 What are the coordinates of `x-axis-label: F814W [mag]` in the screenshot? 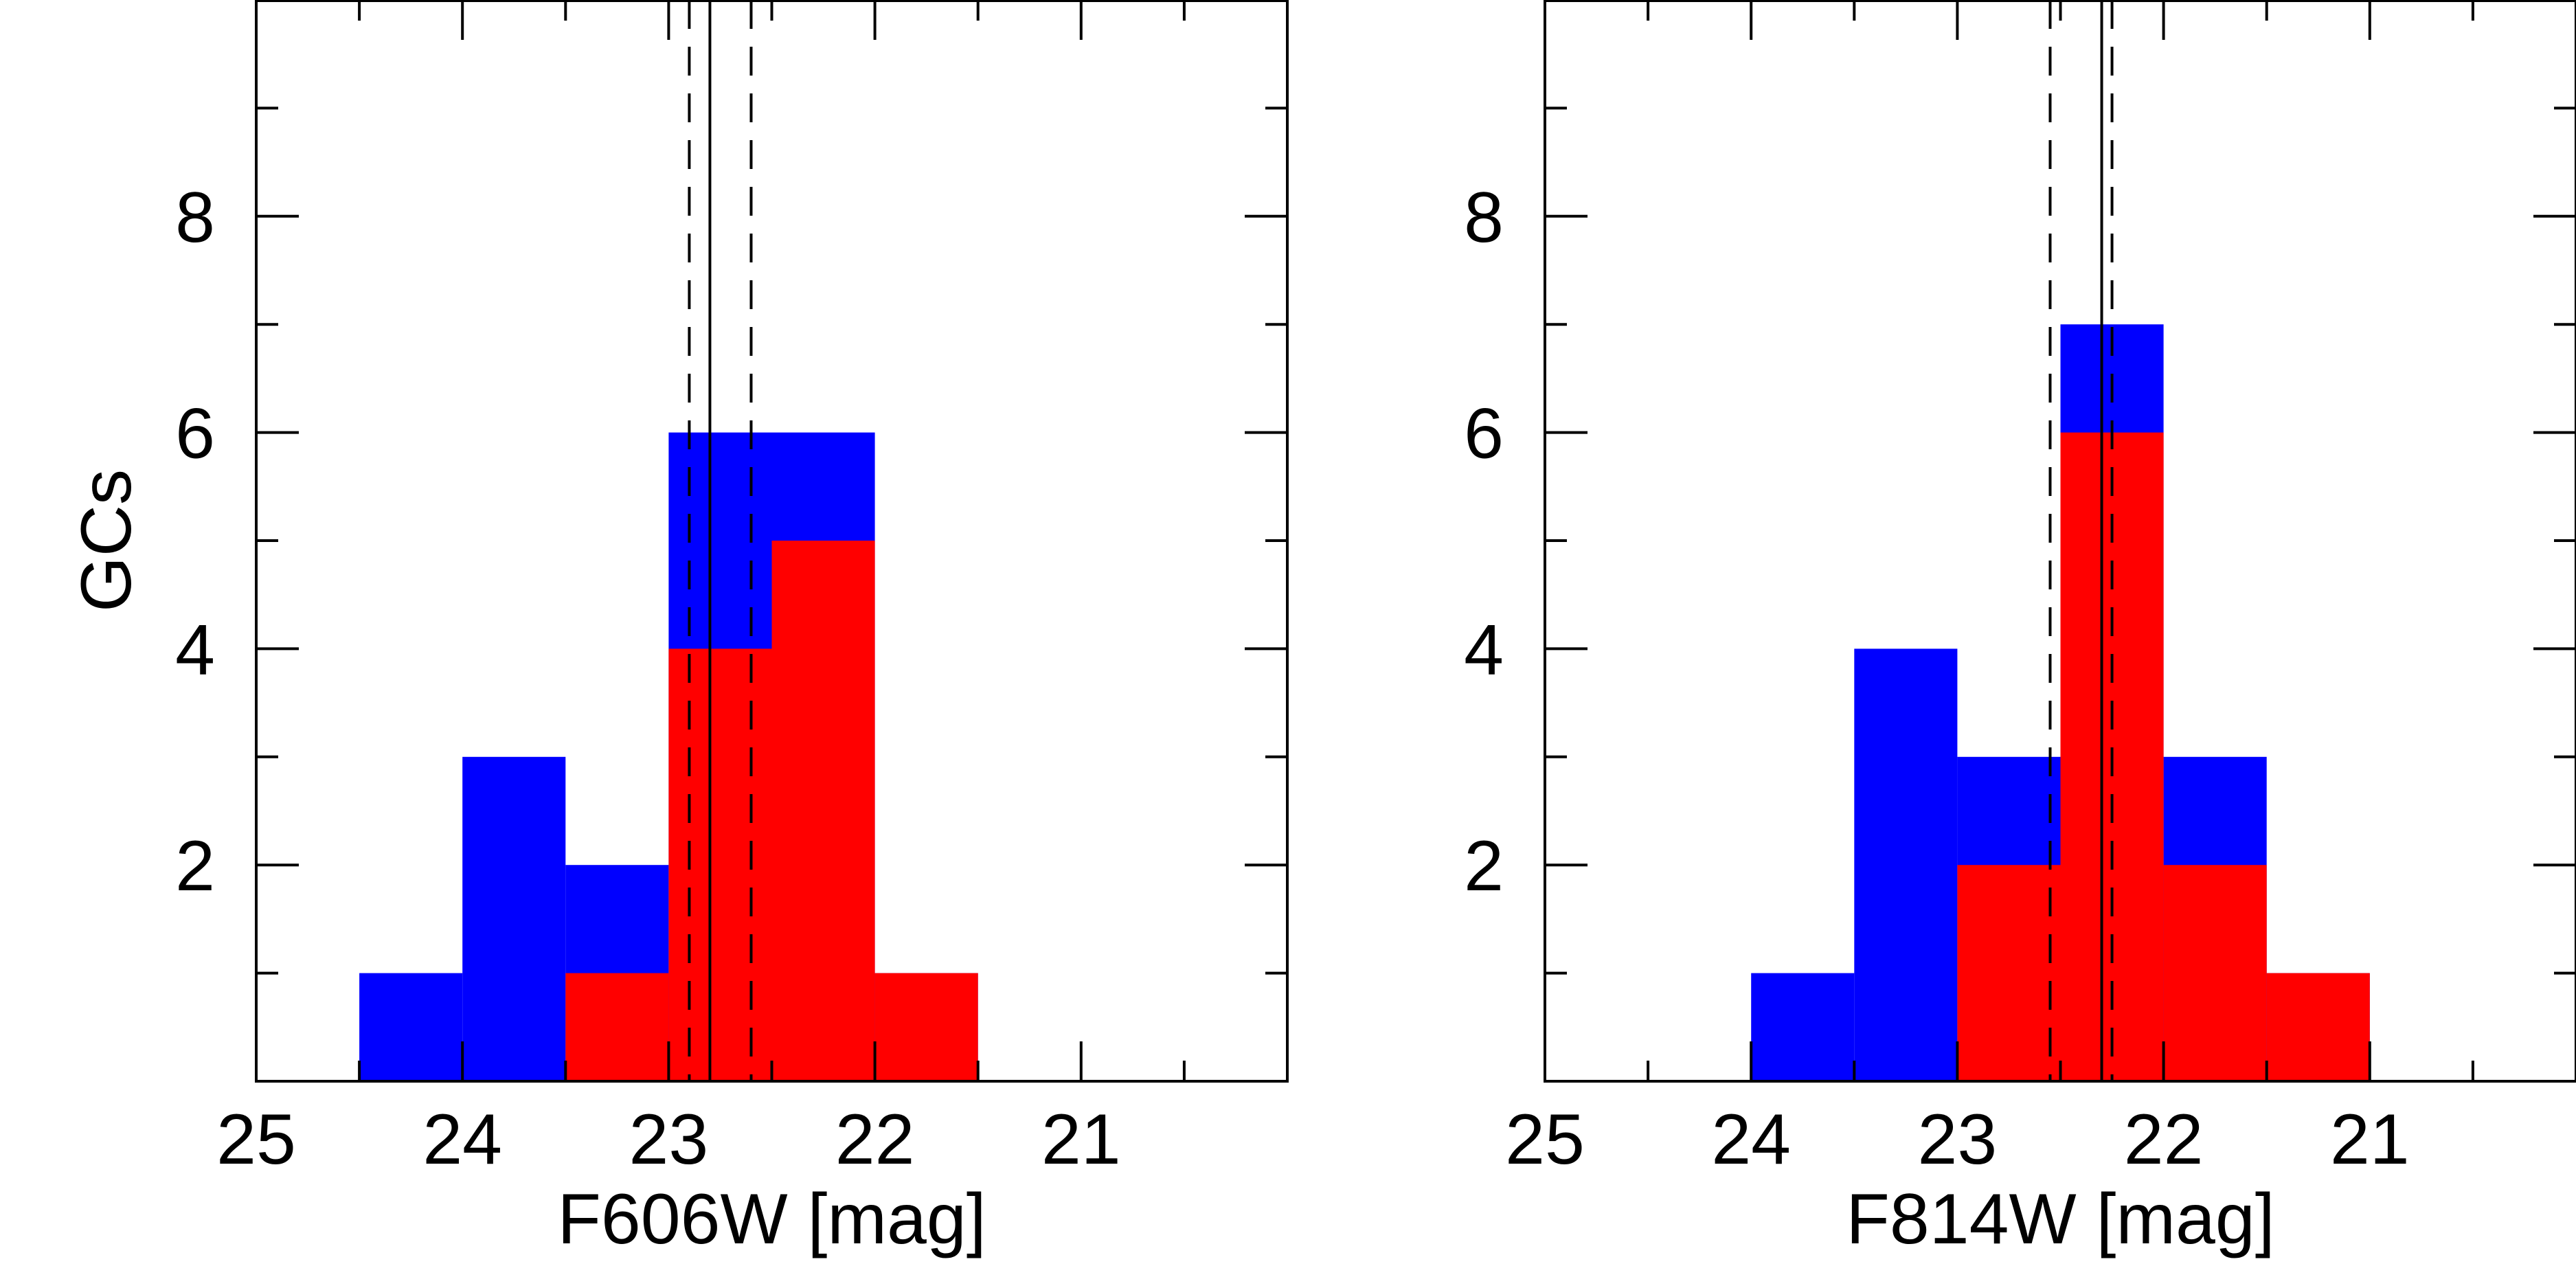 It's located at (2060, 1219).